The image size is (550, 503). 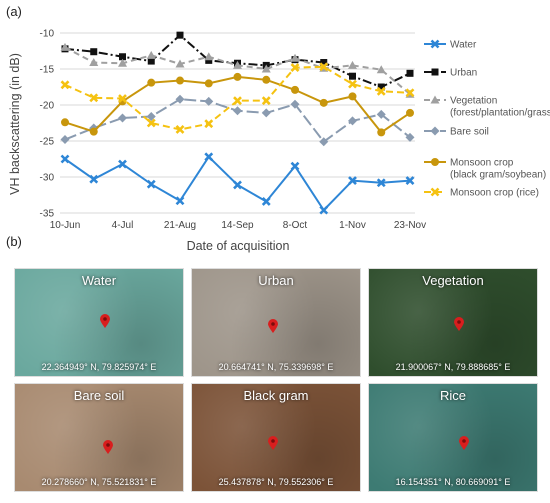 I want to click on tile-urban: Urban 20.664741° N, 75.339698° E, so click(x=276, y=322).